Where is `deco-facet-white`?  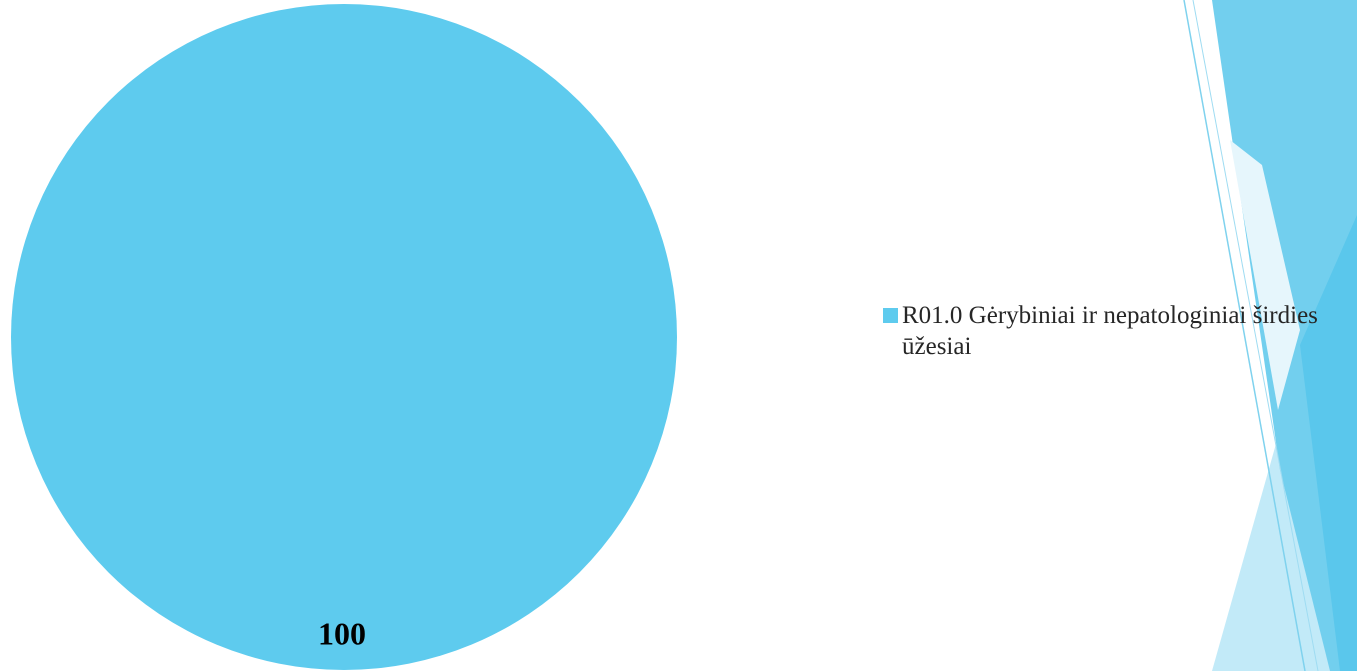 deco-facet-white is located at coordinates (1265, 275).